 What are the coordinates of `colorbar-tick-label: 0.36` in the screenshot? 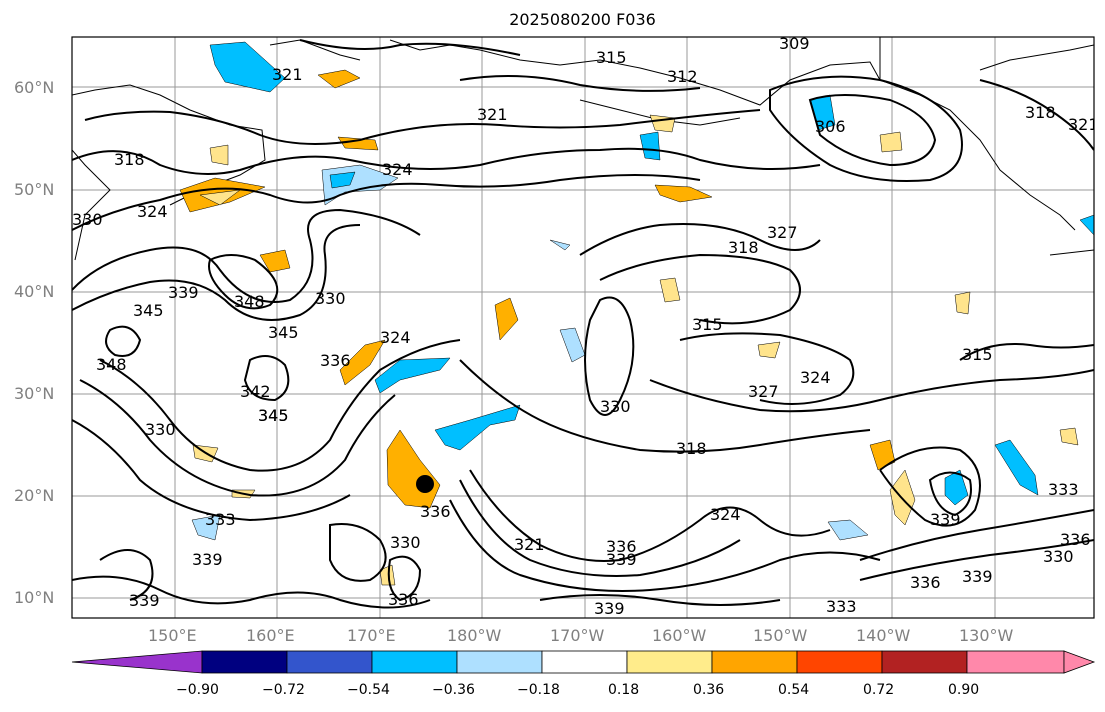 It's located at (709, 690).